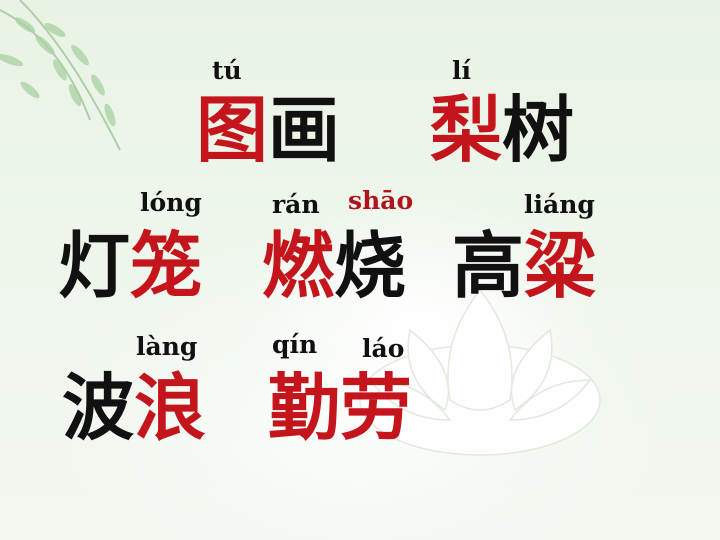  Describe the element at coordinates (170, 408) in the screenshot. I see `char-lang: 浪` at that location.